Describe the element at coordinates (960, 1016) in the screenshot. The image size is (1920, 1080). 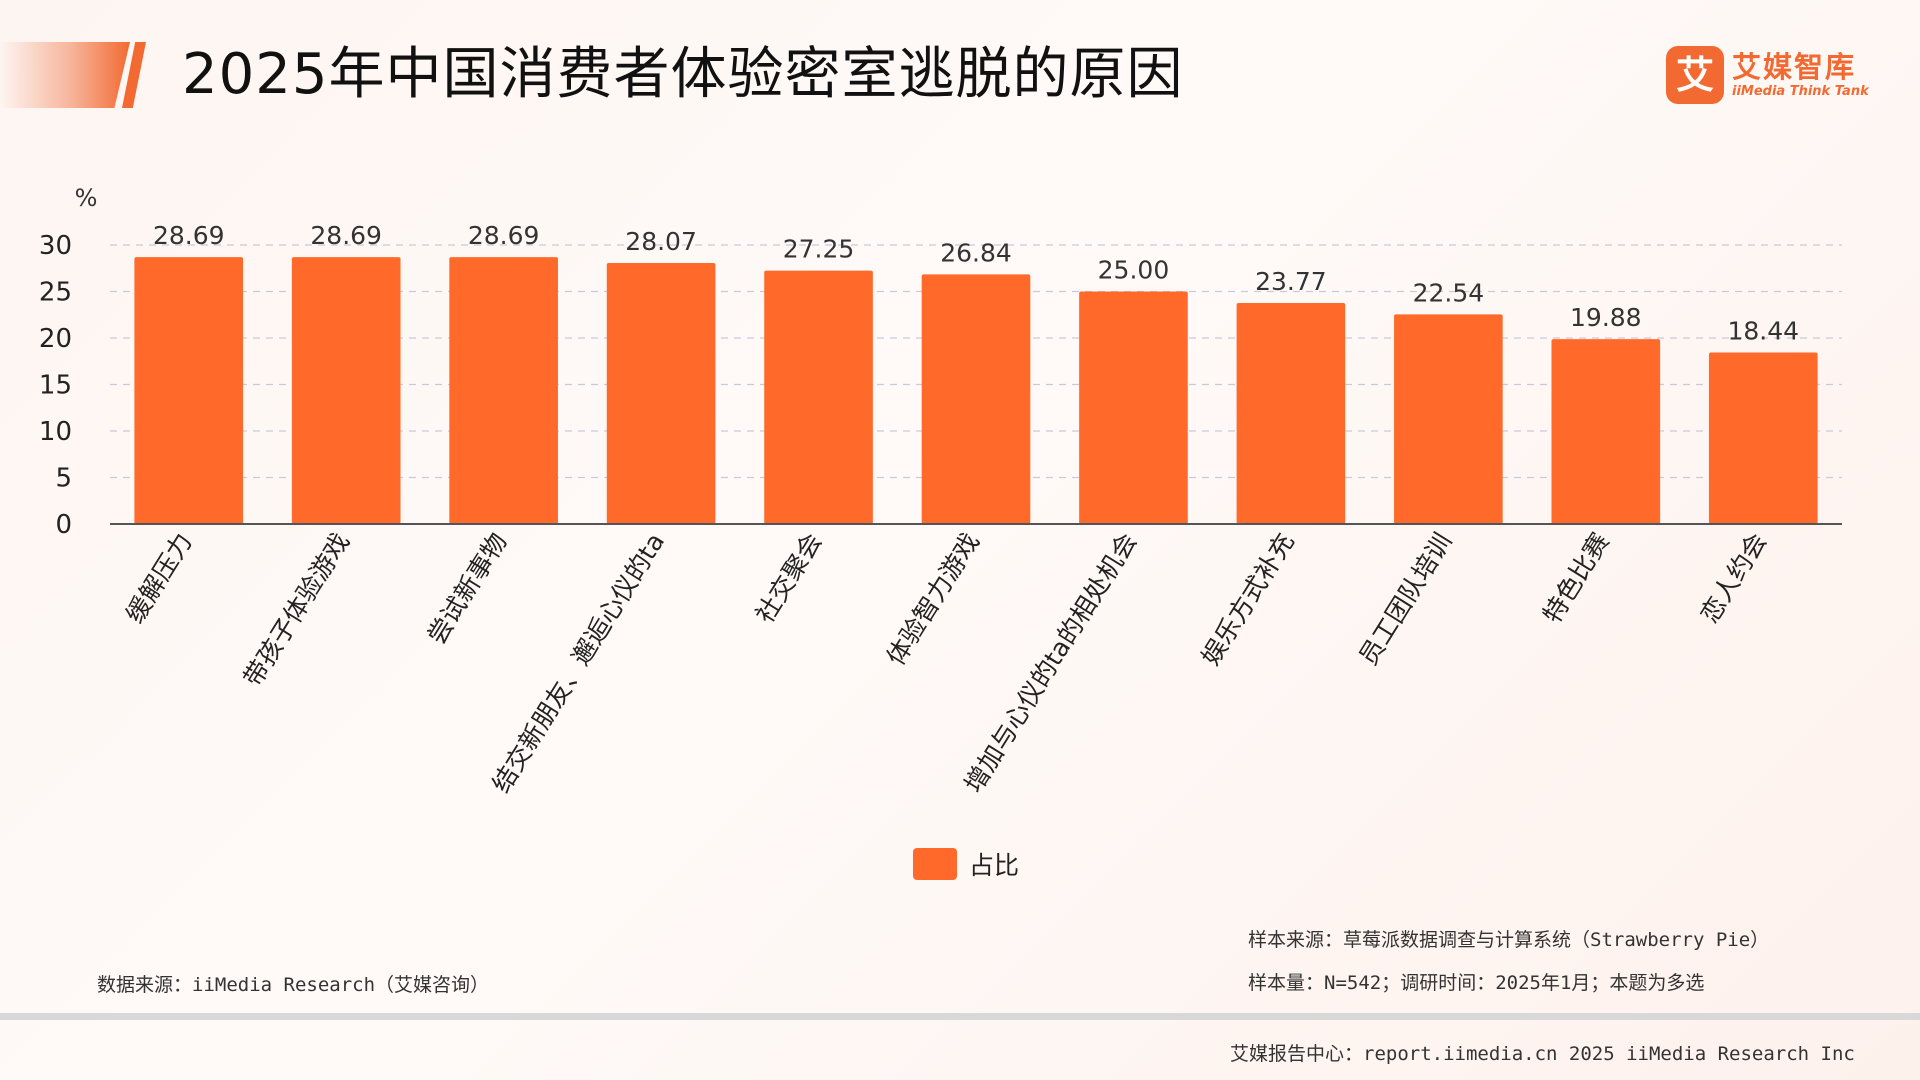
I see `footer-divider` at that location.